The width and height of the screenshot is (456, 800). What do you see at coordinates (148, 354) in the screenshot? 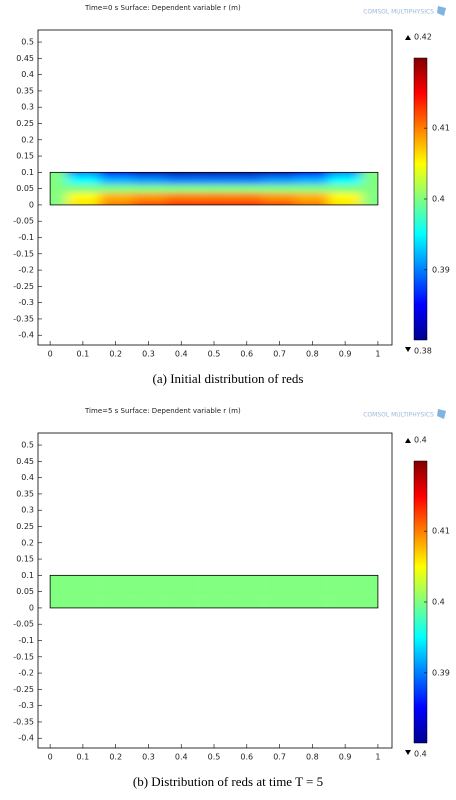
I see `x-tick-label: 0.3` at bounding box center [148, 354].